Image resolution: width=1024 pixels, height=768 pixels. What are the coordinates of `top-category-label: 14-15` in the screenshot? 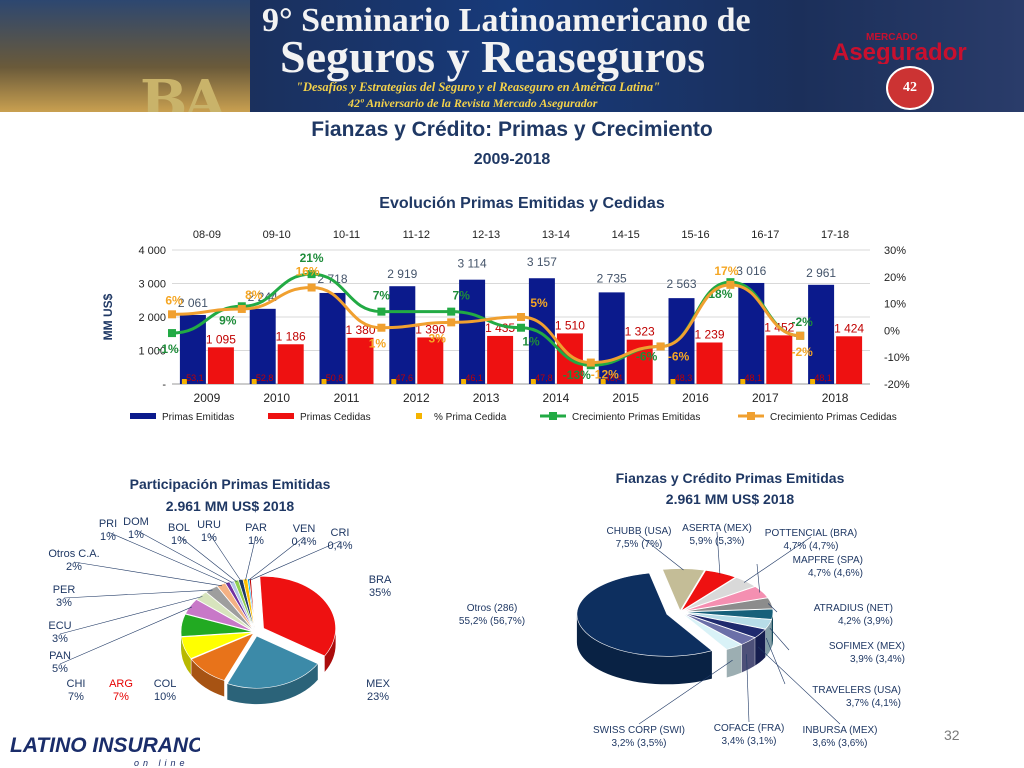 It's located at (626, 235).